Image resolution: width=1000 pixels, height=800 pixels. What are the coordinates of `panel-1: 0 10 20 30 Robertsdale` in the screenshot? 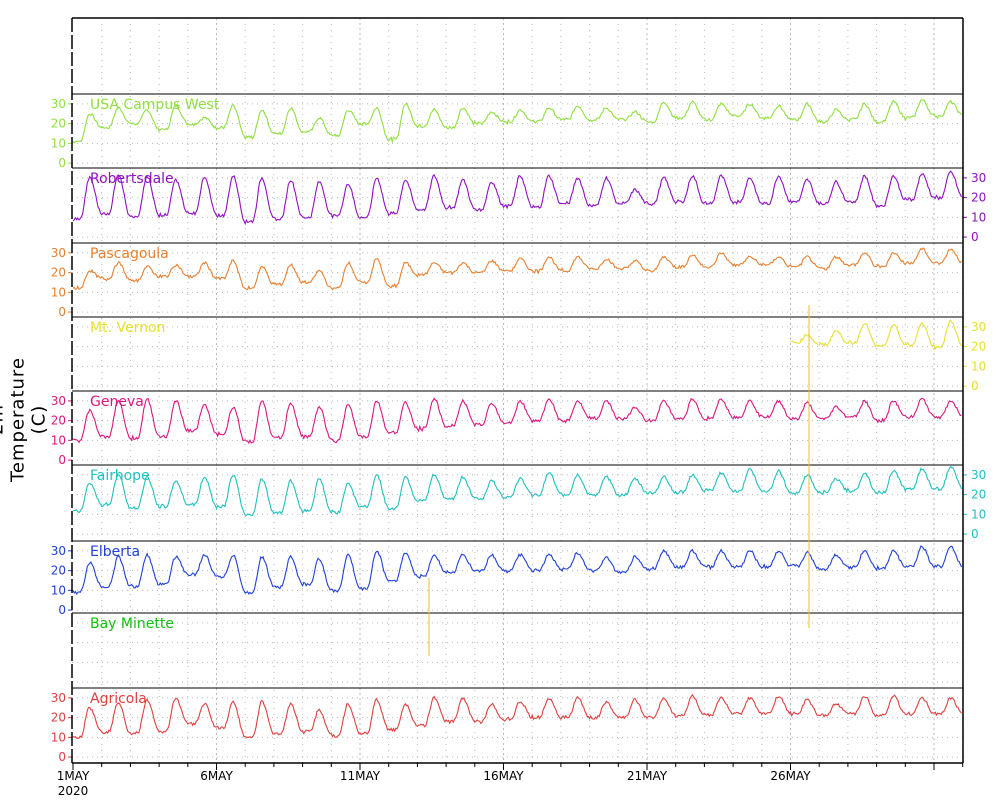 It's located at (529, 205).